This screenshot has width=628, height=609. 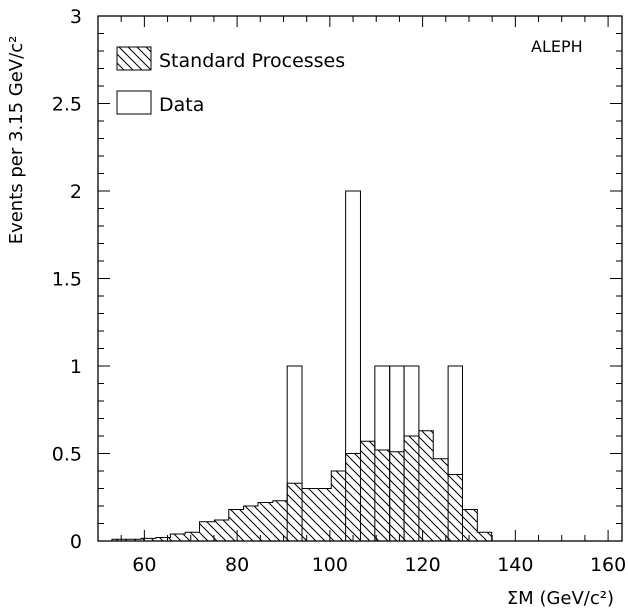 I want to click on legend: Standard Processes Data, so click(x=230, y=81).